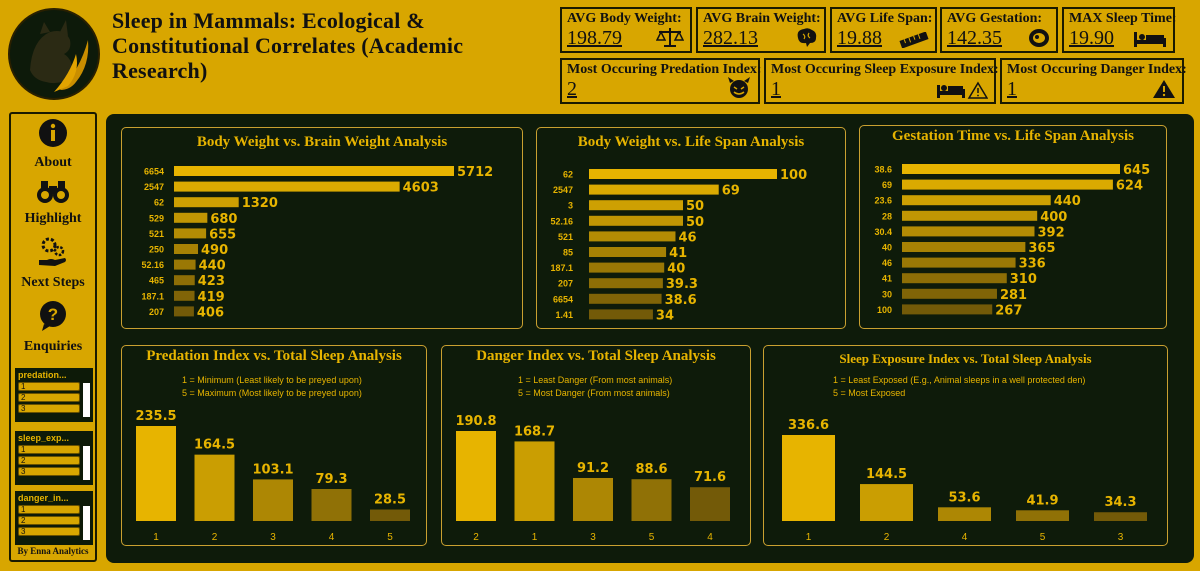 This screenshot has width=1200, height=571. What do you see at coordinates (156, 281) in the screenshot?
I see `category-label: 465` at bounding box center [156, 281].